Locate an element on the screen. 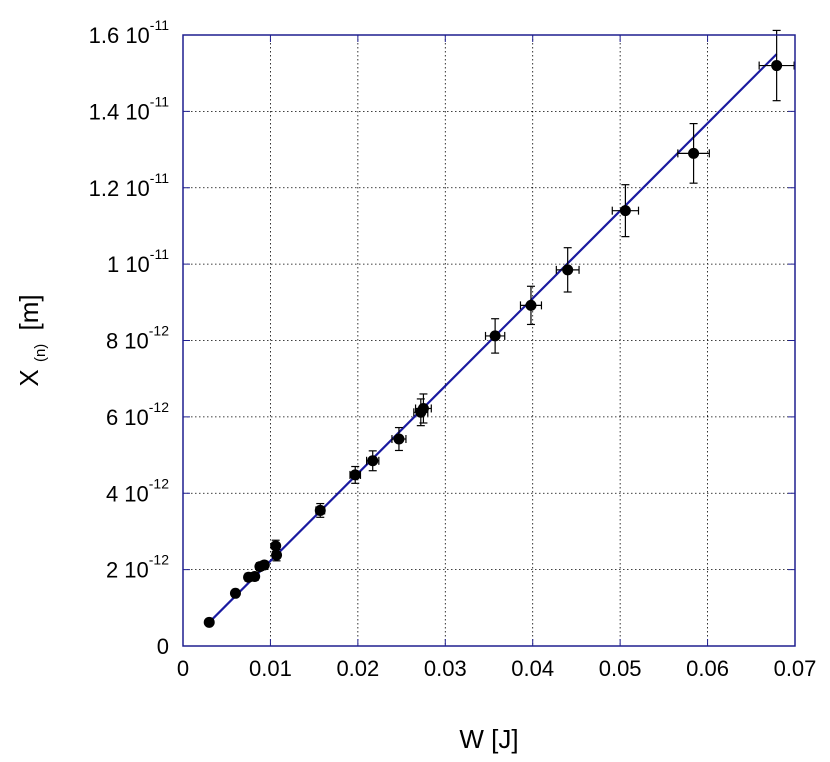  y-tick-label: 2 10-12 is located at coordinates (137, 567).